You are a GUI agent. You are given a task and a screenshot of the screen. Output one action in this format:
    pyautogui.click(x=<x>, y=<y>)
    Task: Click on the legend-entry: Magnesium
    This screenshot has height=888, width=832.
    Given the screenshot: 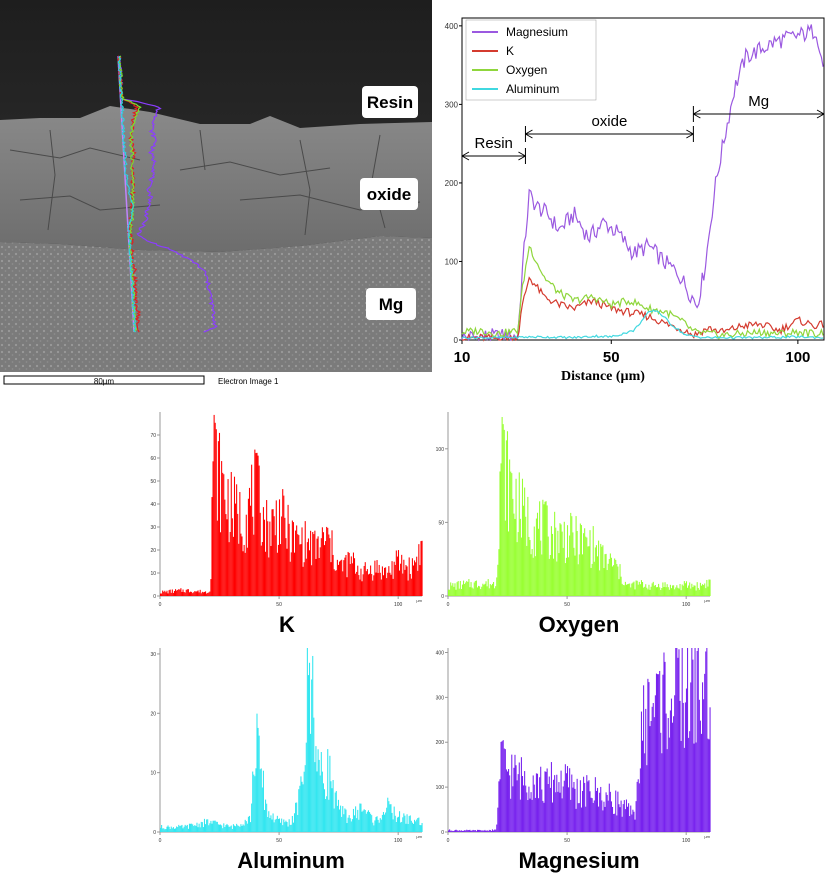 What is the action you would take?
    pyautogui.click(x=537, y=32)
    